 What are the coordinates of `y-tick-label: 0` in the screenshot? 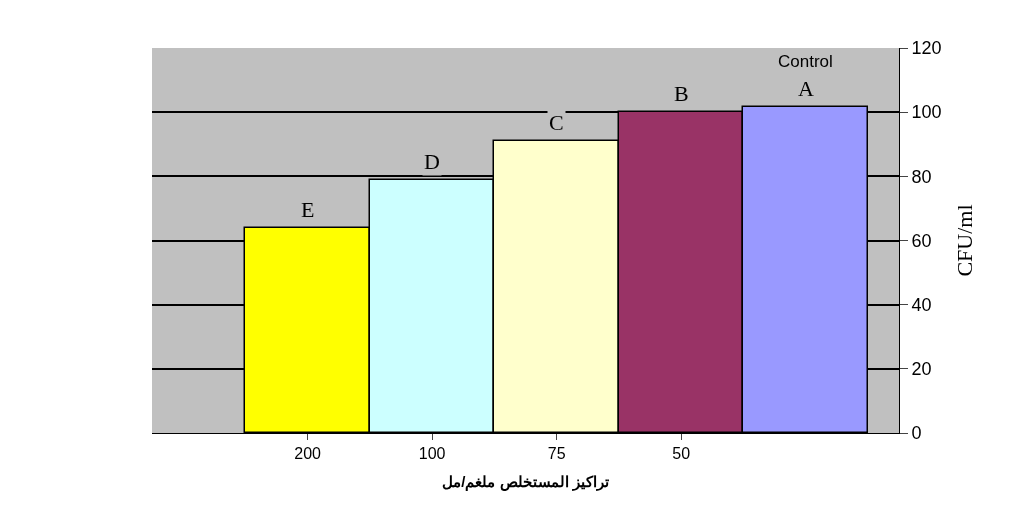 It's located at (916, 433).